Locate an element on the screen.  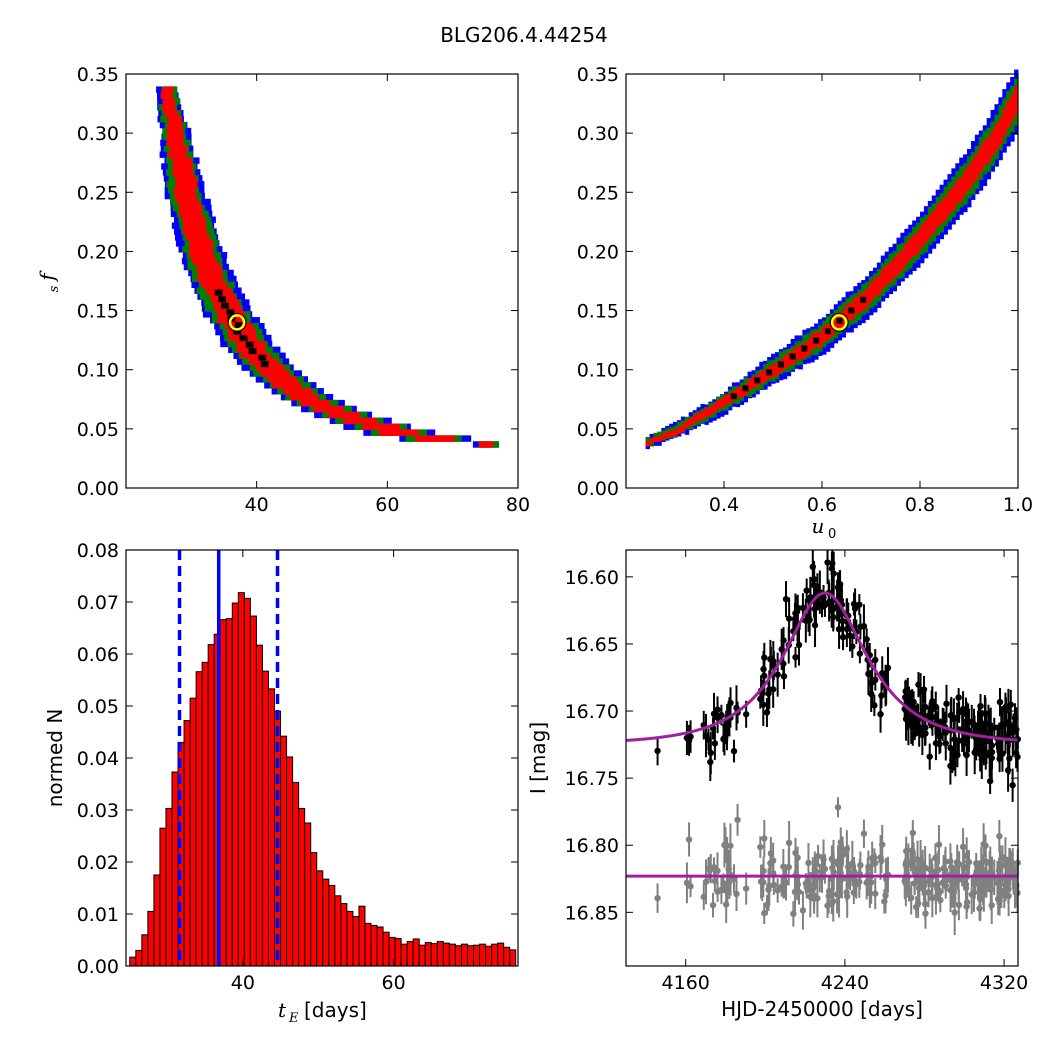
y-tick-label: 0.02 is located at coordinates (98, 863).